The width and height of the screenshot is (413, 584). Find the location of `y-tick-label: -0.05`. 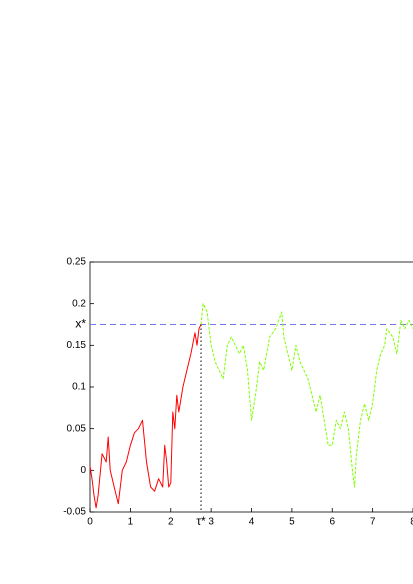

y-tick-label: -0.05 is located at coordinates (74, 512).